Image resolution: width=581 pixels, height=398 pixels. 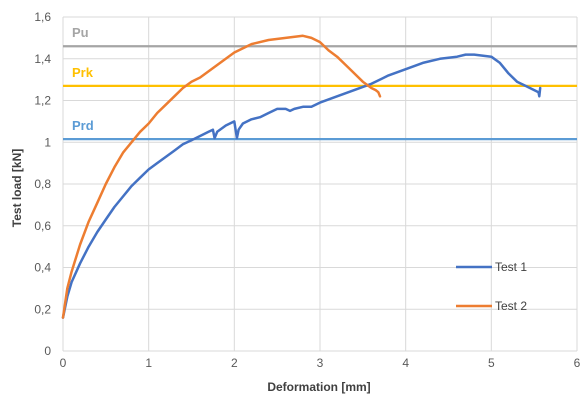 I want to click on y-tick-label: 0,8, so click(x=42, y=184).